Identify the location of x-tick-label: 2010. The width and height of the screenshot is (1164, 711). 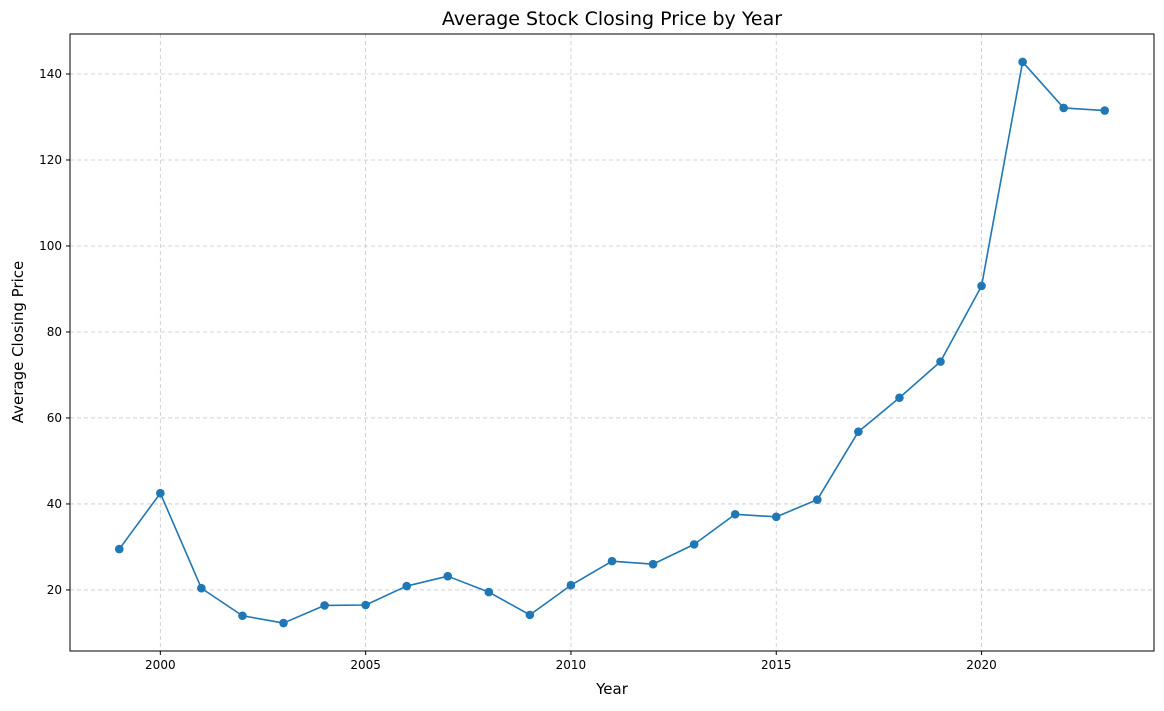
(571, 665).